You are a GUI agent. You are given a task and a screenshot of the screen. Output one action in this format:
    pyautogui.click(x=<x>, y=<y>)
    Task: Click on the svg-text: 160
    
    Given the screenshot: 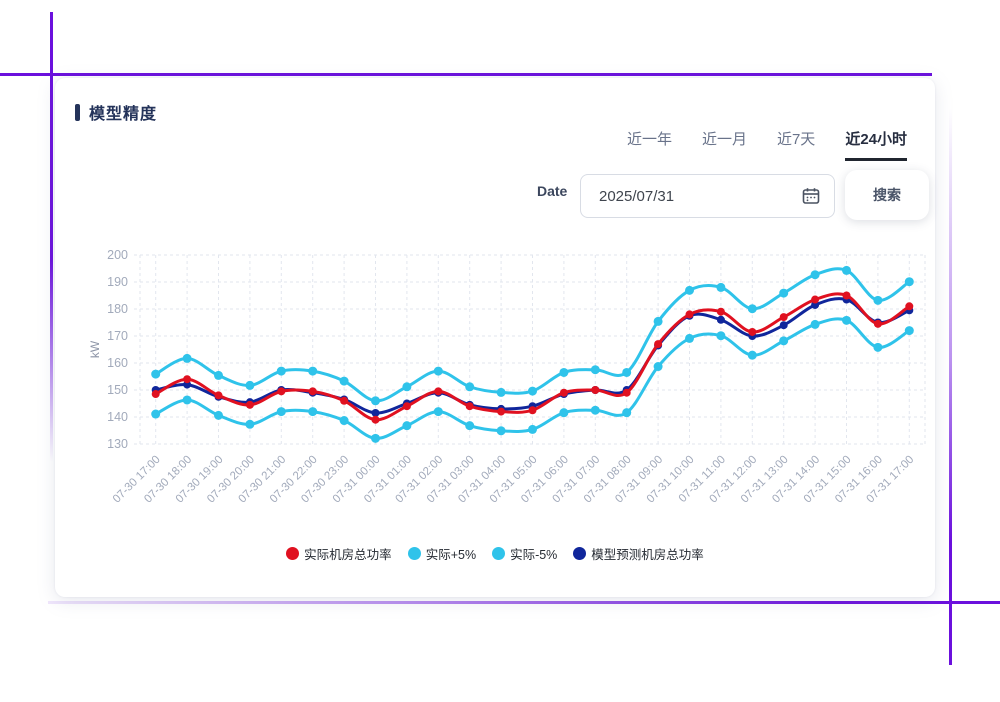 What is the action you would take?
    pyautogui.click(x=117, y=363)
    